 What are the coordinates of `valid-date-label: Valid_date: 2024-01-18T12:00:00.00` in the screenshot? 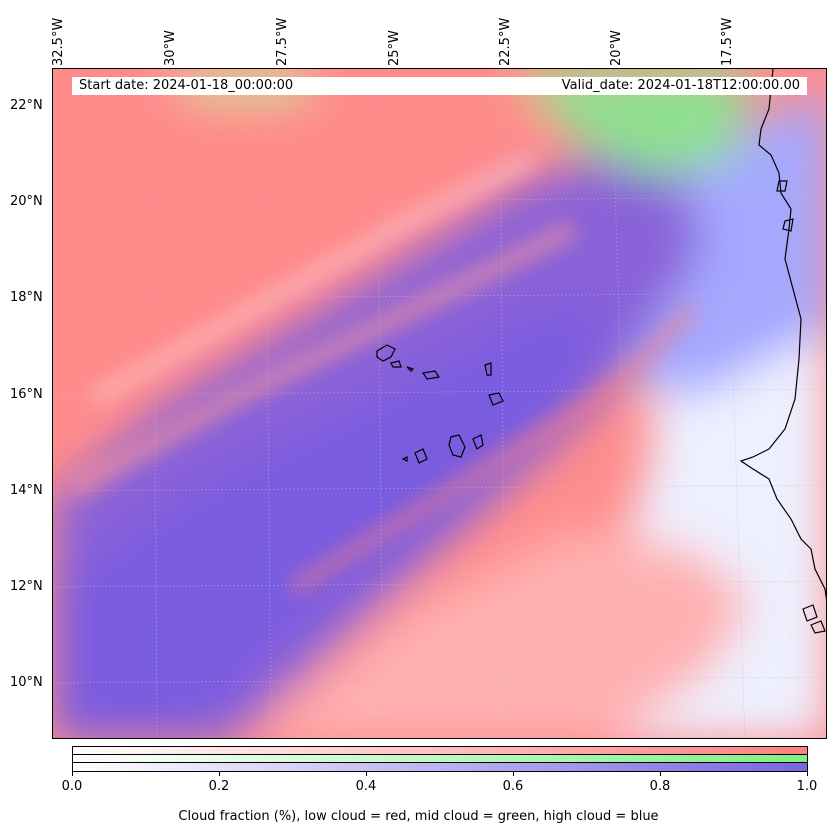 It's located at (680, 85).